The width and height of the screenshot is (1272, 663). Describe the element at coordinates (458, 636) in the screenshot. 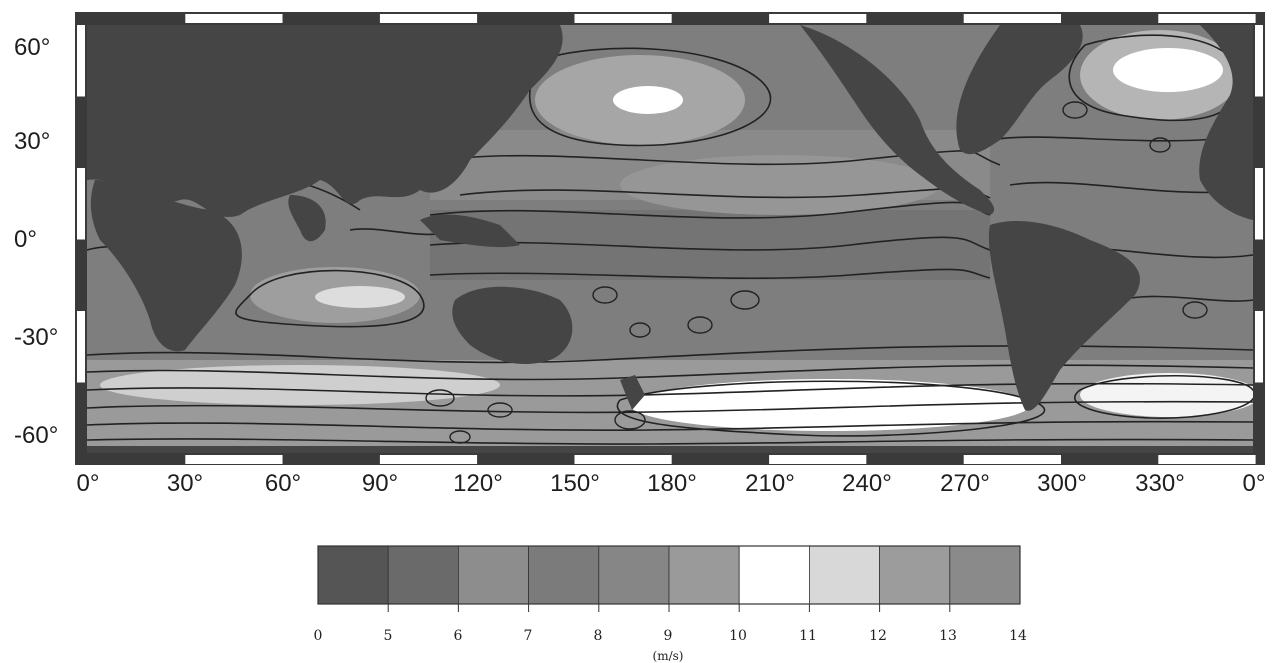

I see `colorbar-label-6: 6` at that location.